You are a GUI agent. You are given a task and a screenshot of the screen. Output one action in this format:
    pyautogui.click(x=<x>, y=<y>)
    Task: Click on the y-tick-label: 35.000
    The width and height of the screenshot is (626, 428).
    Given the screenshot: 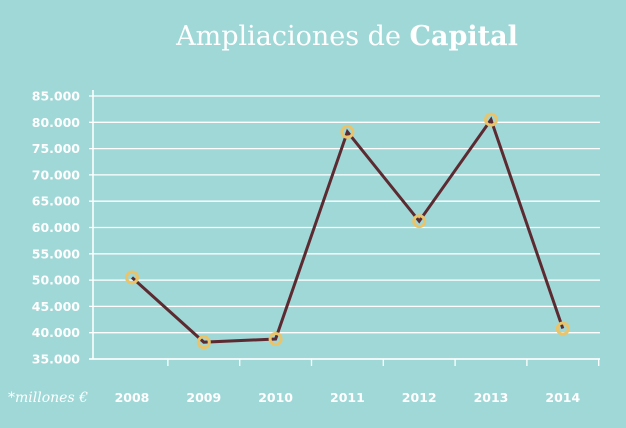 What is the action you would take?
    pyautogui.click(x=56, y=359)
    